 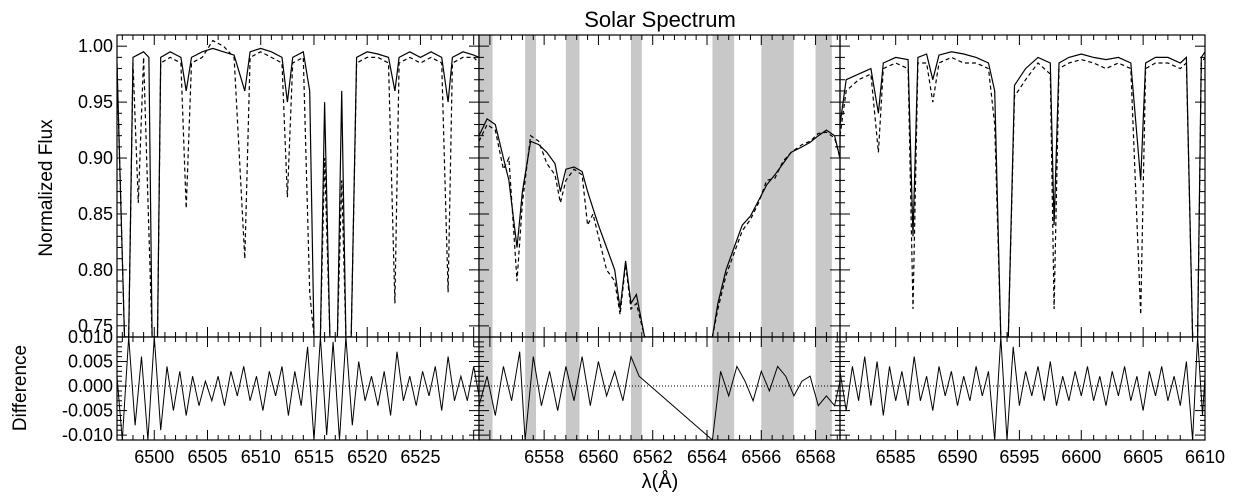 What do you see at coordinates (207, 457) in the screenshot?
I see `x-tick-label-0-1: 6505` at bounding box center [207, 457].